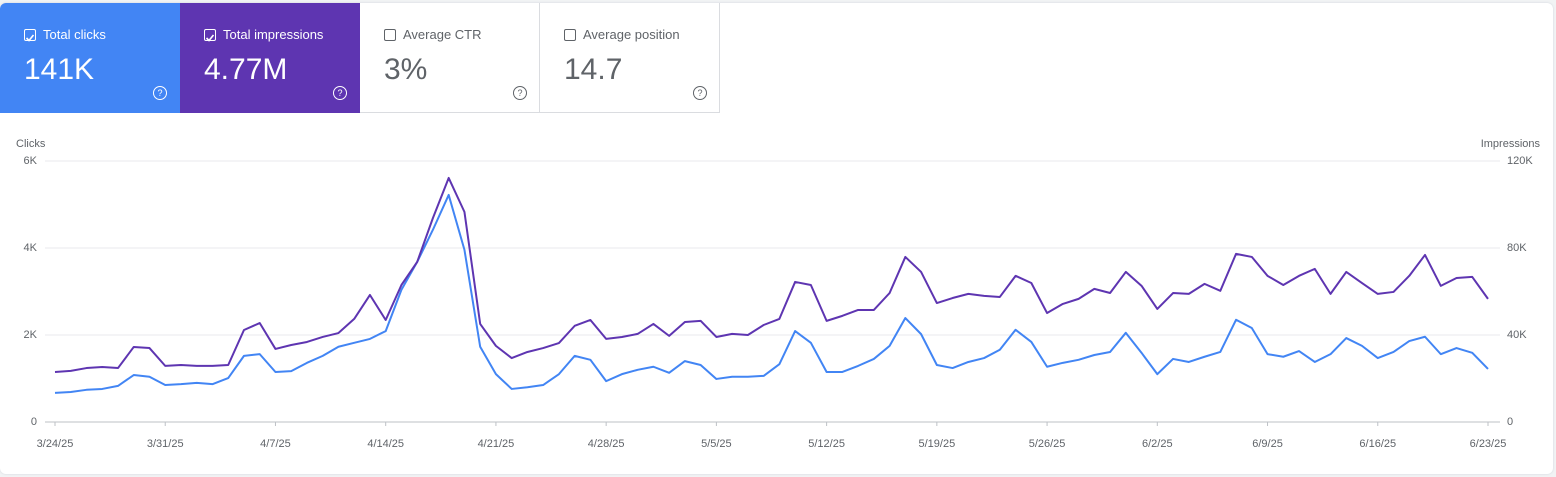 The height and width of the screenshot is (477, 1556). What do you see at coordinates (716, 444) in the screenshot?
I see `x-tick-label: 5/5/25` at bounding box center [716, 444].